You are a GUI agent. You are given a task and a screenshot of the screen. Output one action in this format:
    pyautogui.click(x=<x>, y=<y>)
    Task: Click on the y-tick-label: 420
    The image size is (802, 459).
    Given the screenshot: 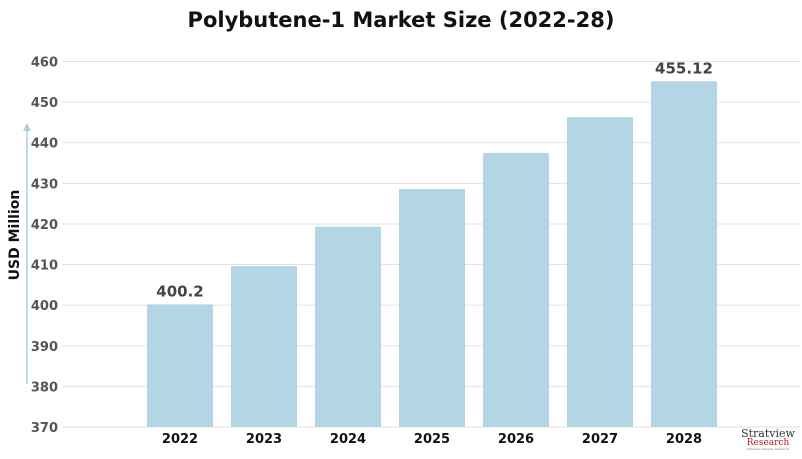 What is the action you would take?
    pyautogui.click(x=44, y=225)
    